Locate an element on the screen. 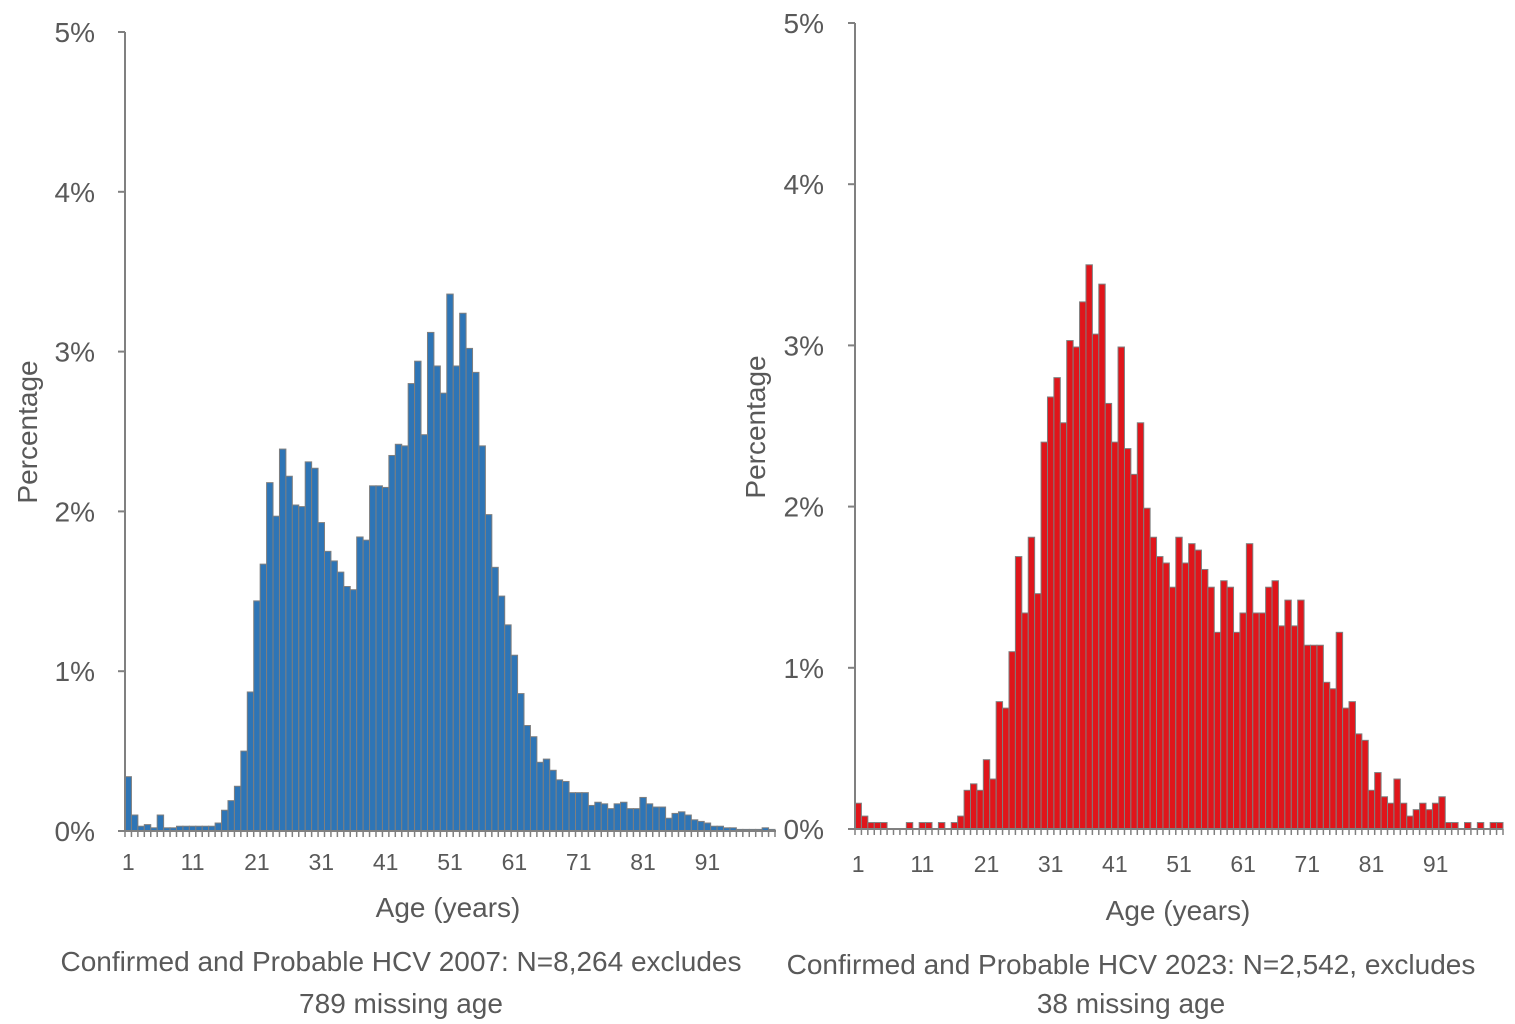 Image resolution: width=1515 pixels, height=1024 pixels. y-tick-label: 1% is located at coordinates (75, 671).